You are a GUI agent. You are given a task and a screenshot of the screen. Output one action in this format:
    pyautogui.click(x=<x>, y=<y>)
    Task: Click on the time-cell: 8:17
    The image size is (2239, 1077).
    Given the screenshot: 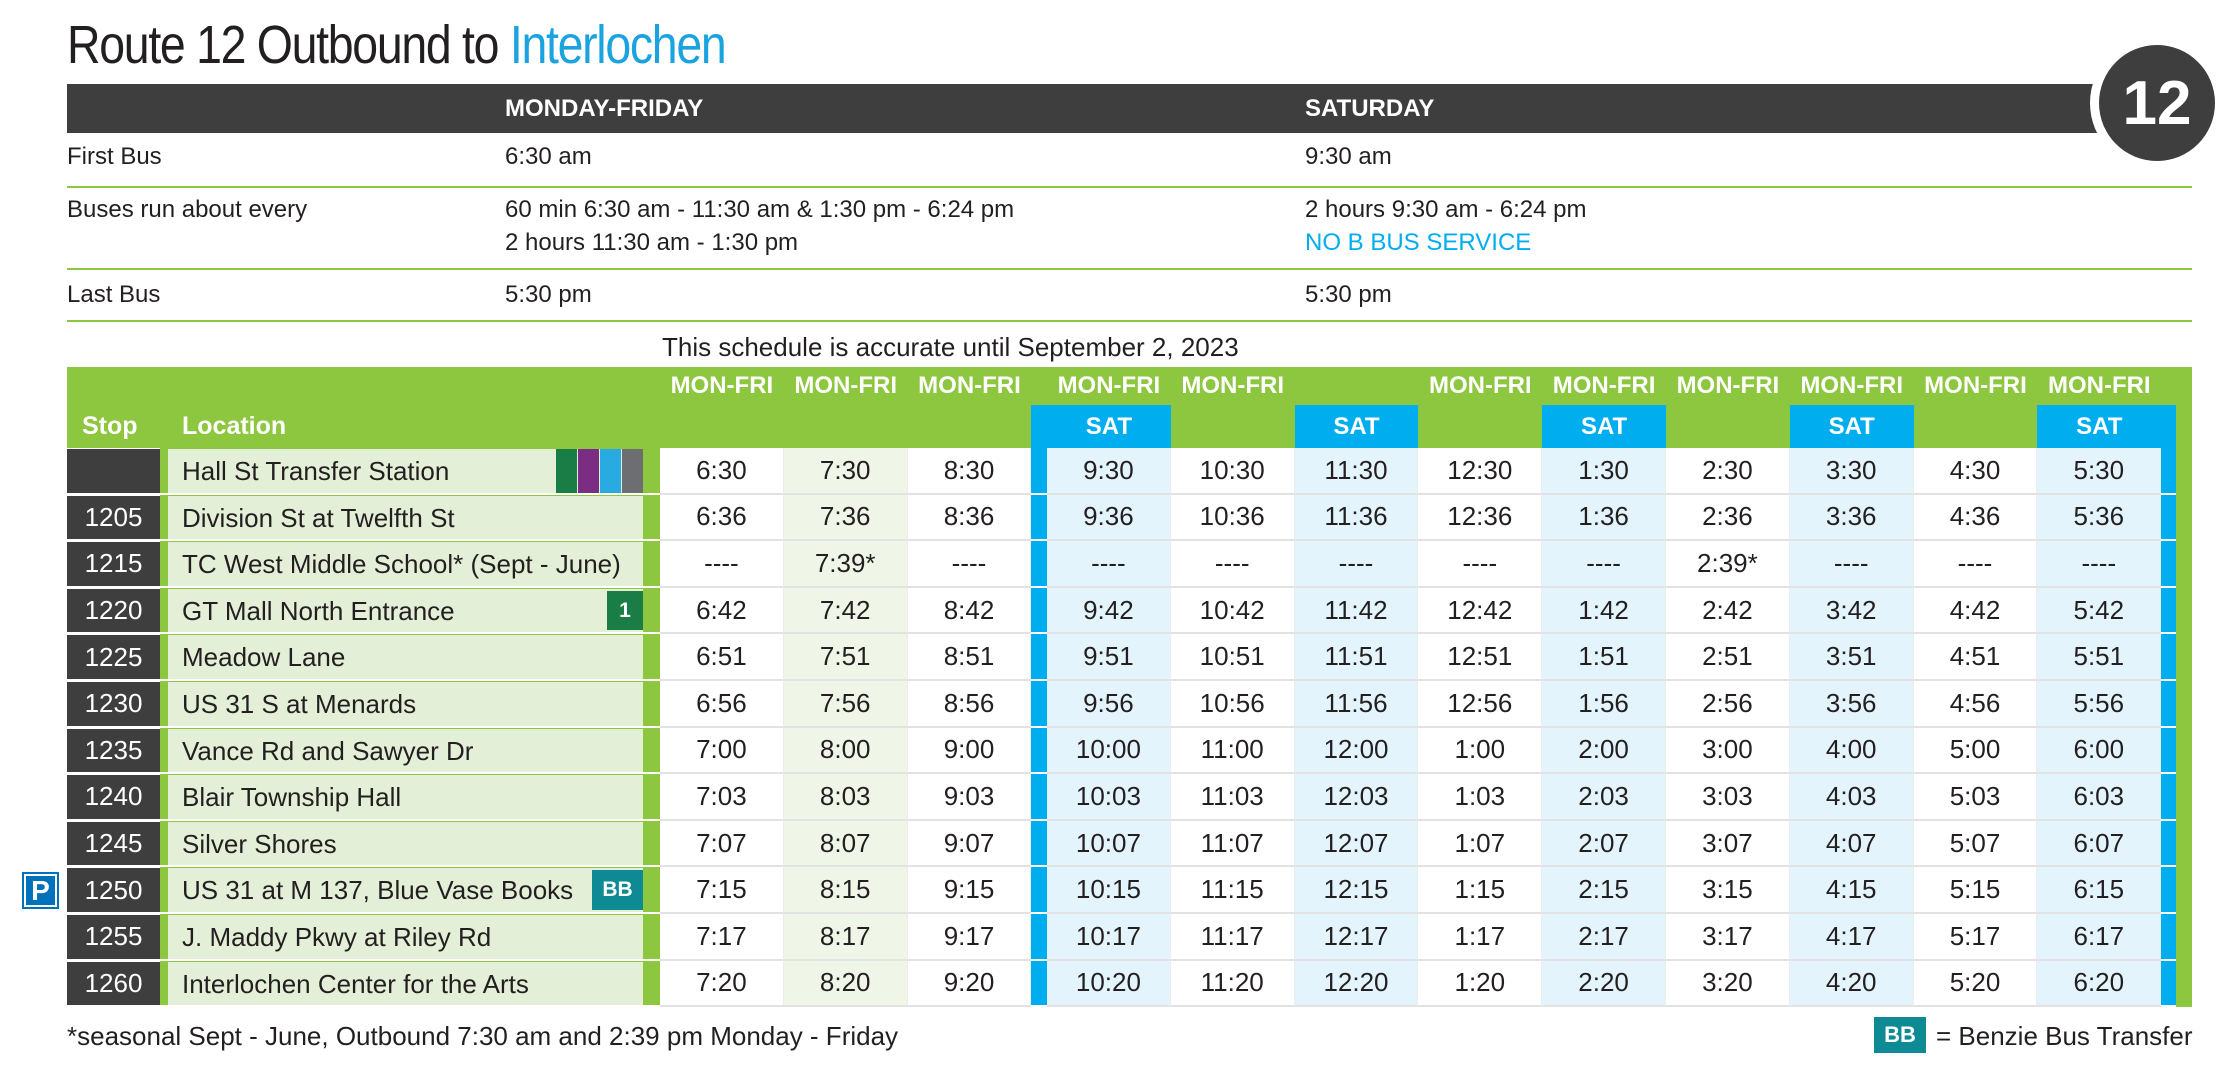 What is the action you would take?
    pyautogui.click(x=845, y=937)
    